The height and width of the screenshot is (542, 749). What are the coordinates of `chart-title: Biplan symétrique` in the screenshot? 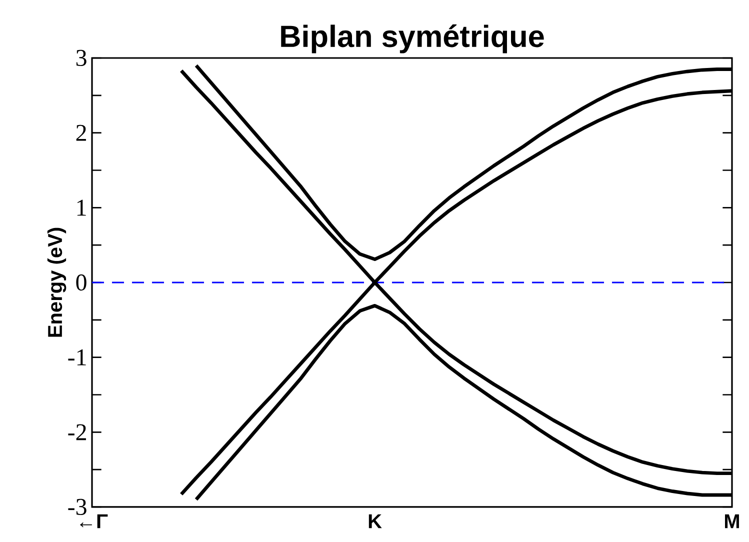 It's located at (412, 39).